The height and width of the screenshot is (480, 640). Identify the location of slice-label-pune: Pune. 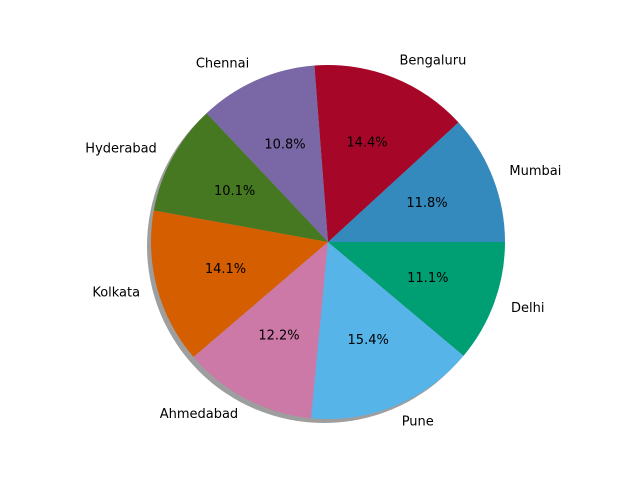
(418, 422).